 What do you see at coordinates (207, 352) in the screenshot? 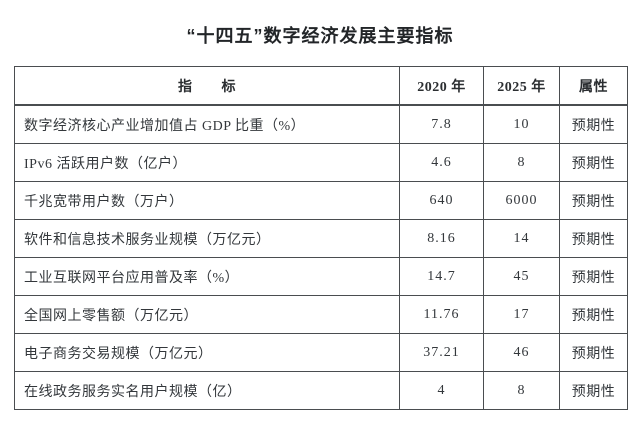
I see `indicator-cell: 电子商务交易规模（万亿元）` at bounding box center [207, 352].